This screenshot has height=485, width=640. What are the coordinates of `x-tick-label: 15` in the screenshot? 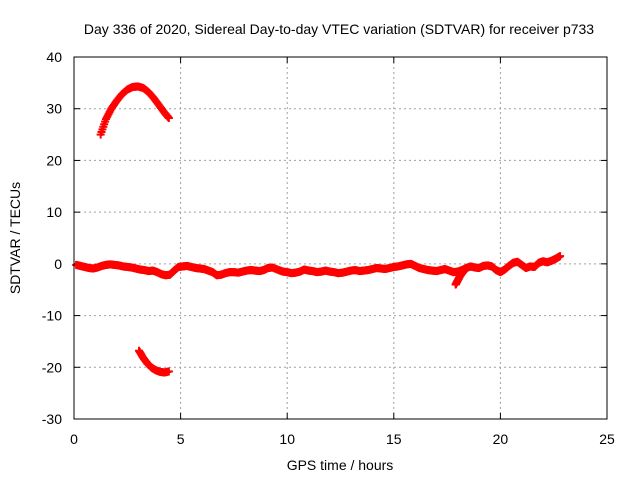 It's located at (394, 439).